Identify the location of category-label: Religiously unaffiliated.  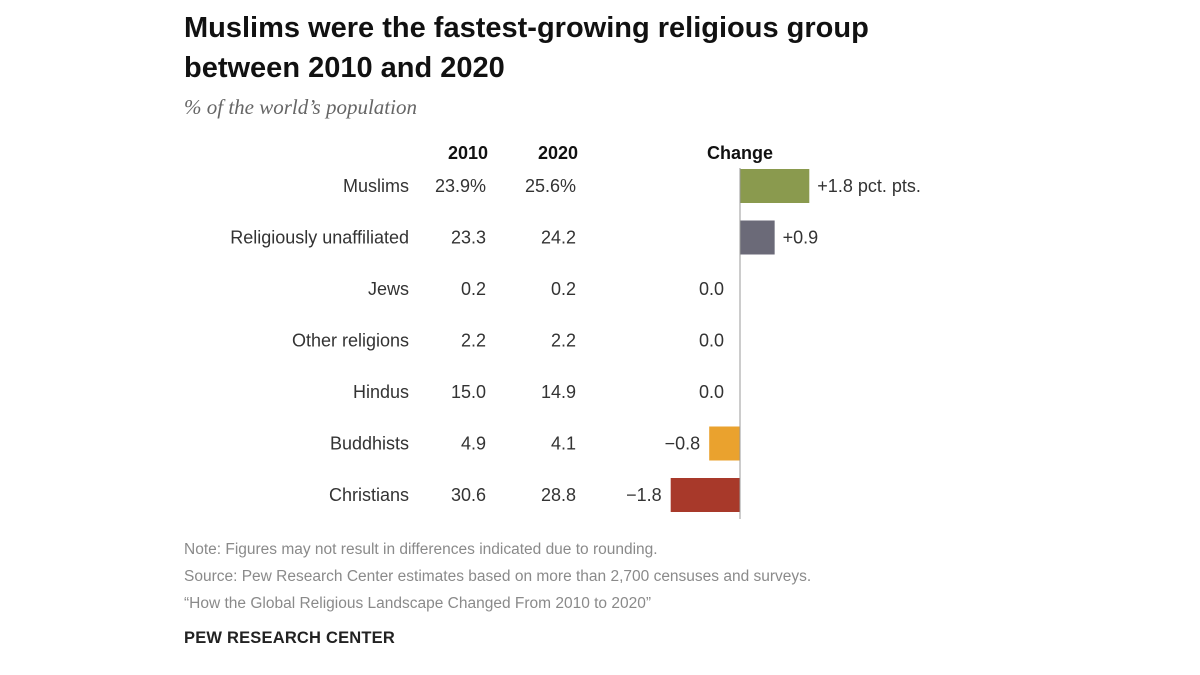
(319, 238).